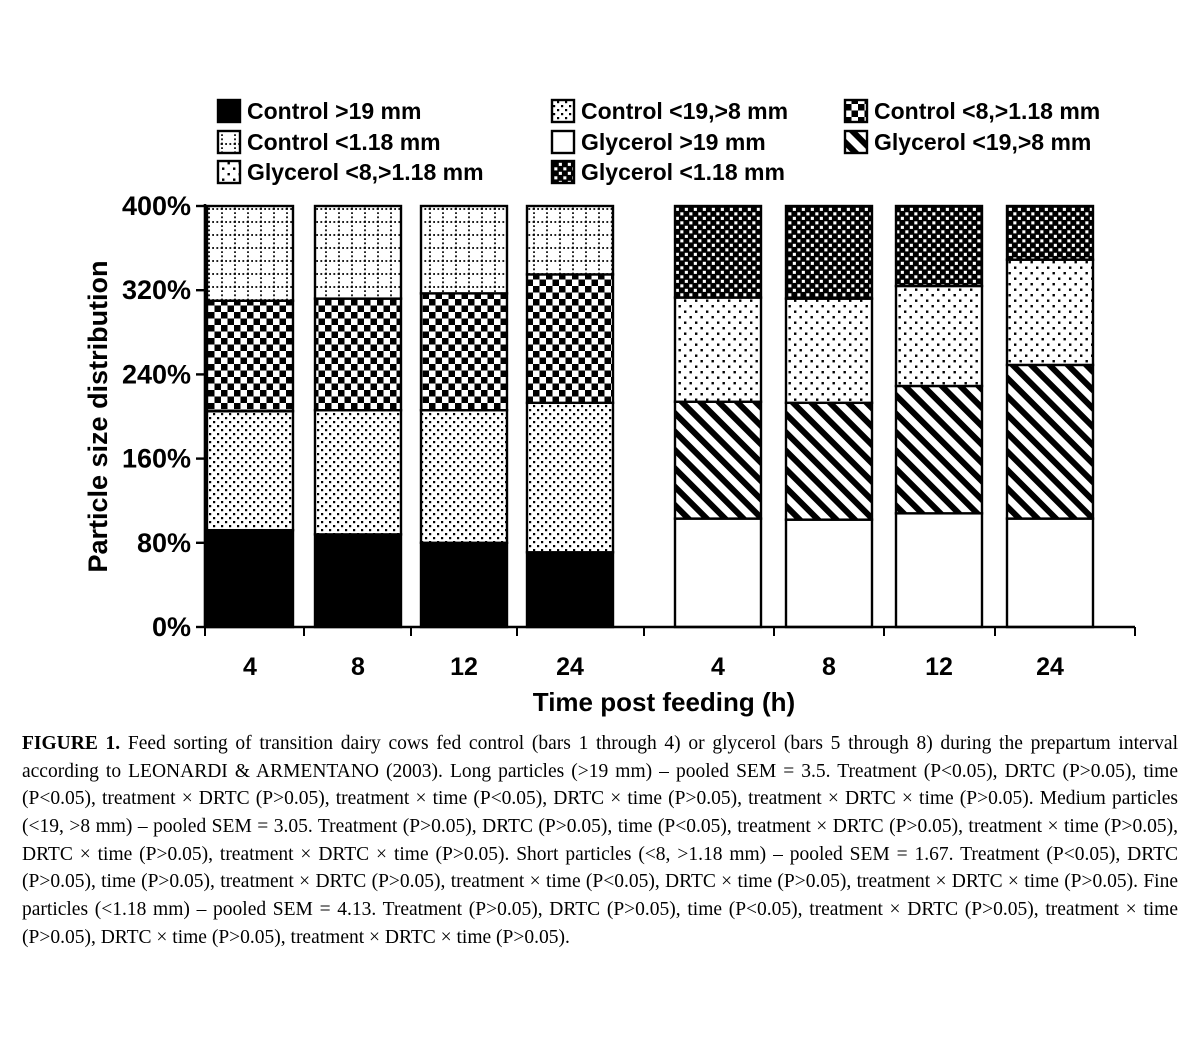 Image resolution: width=1200 pixels, height=1052 pixels. What do you see at coordinates (164, 543) in the screenshot?
I see `y-tick-label: 80%` at bounding box center [164, 543].